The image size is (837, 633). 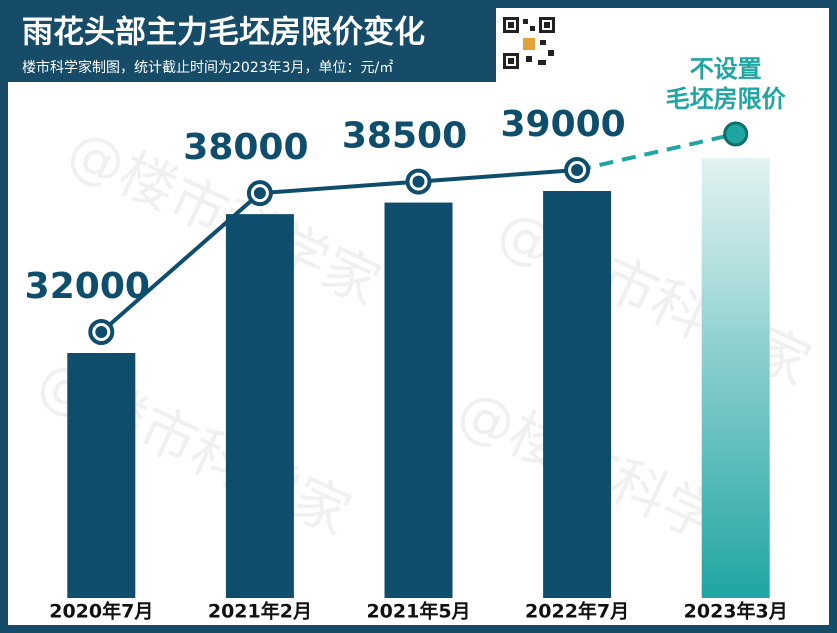 What do you see at coordinates (529, 43) in the screenshot?
I see `qr-code` at bounding box center [529, 43].